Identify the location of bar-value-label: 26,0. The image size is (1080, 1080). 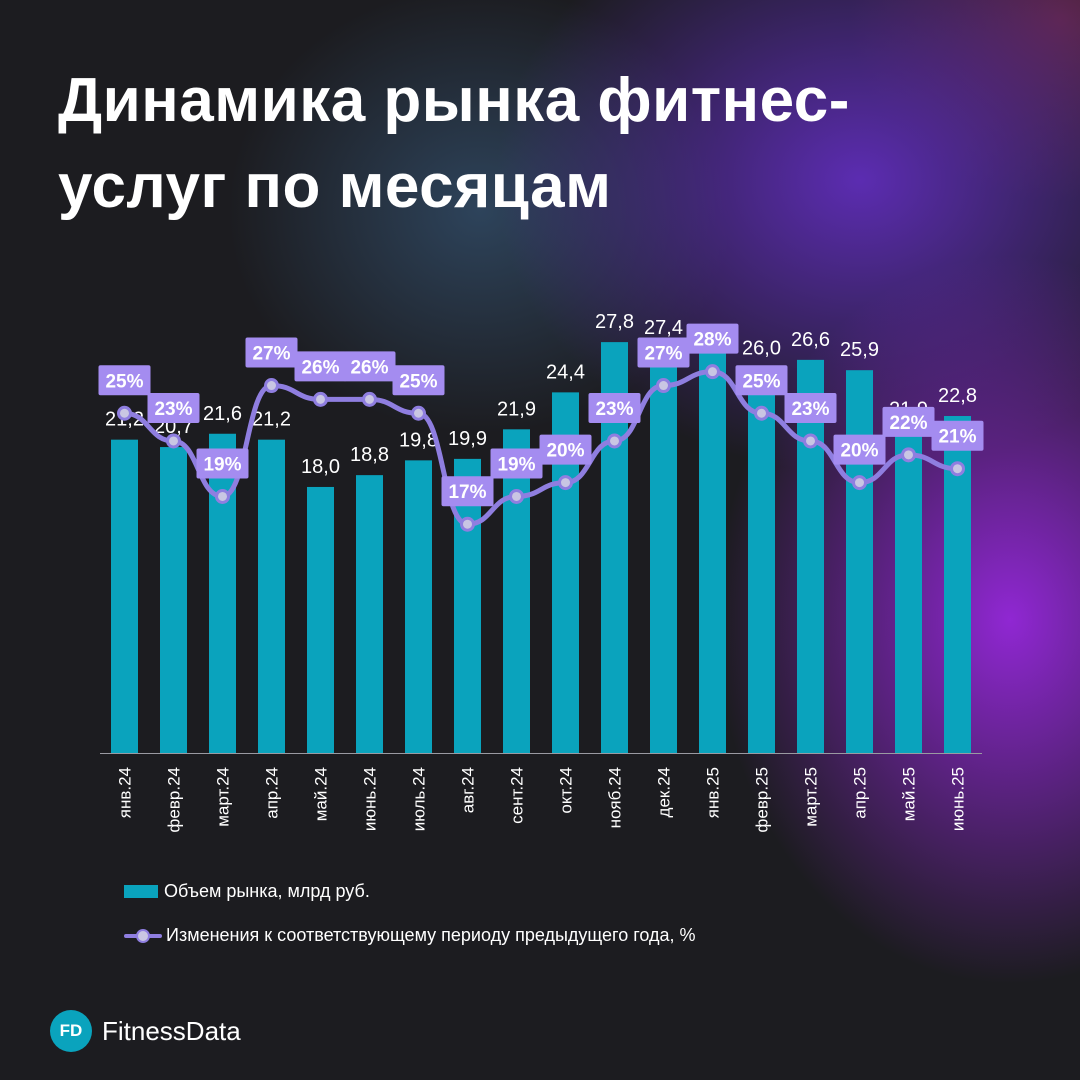
(761, 349).